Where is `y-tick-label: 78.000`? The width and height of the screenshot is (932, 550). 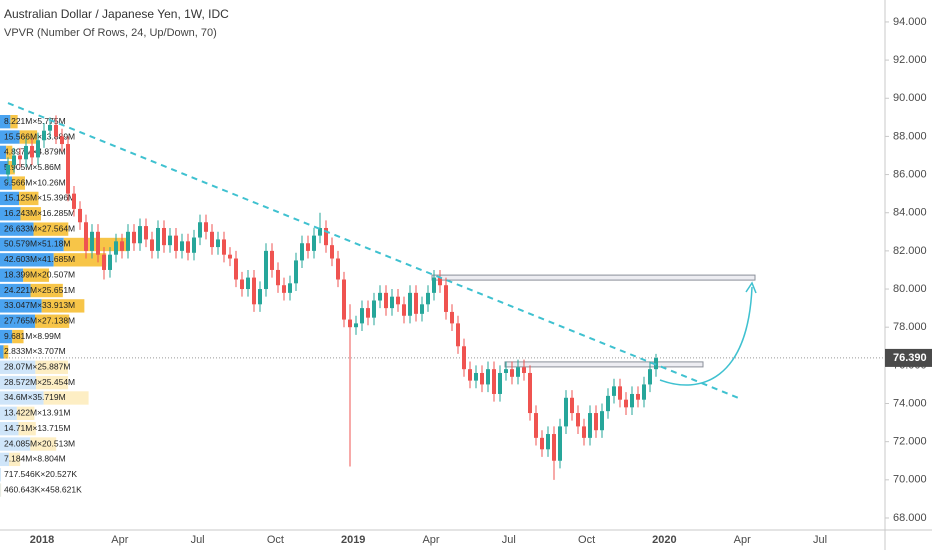 y-tick-label: 78.000 is located at coordinates (910, 327).